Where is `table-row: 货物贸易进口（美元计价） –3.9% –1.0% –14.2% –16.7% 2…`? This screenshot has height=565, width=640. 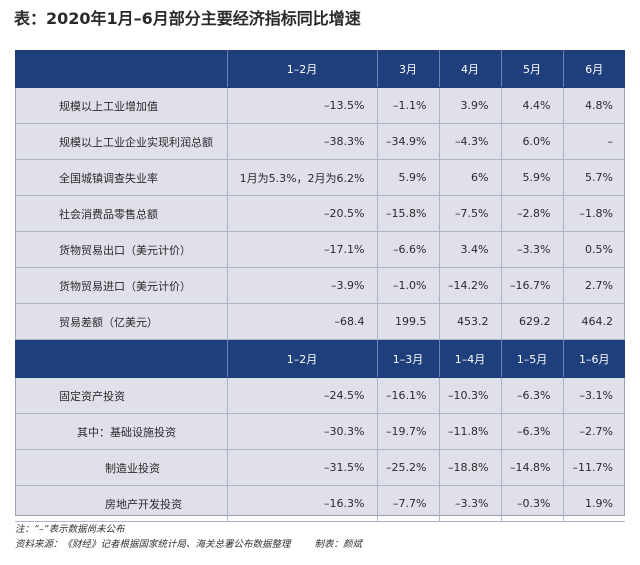 table-row: 货物贸易进口（美元计价） –3.9% –1.0% –14.2% –16.7% 2… is located at coordinates (320, 285).